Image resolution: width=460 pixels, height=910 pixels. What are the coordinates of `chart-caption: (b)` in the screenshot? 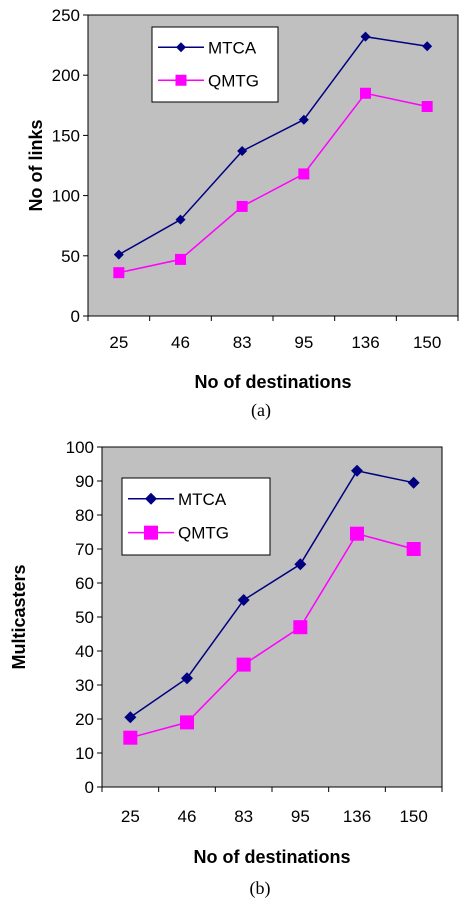 It's located at (260, 888).